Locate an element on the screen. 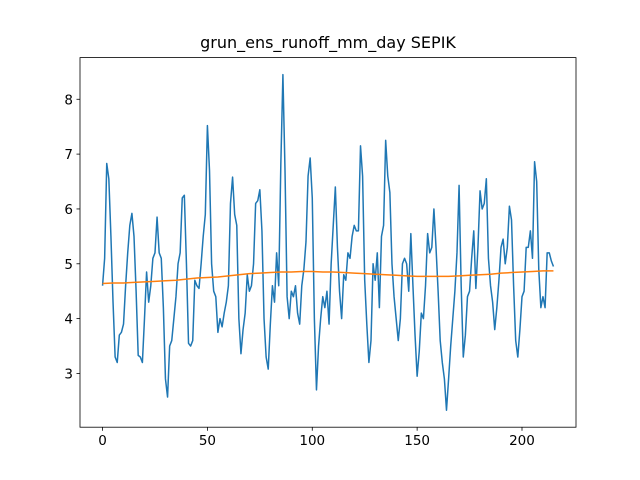  y-tick-label: 3 is located at coordinates (68, 374).